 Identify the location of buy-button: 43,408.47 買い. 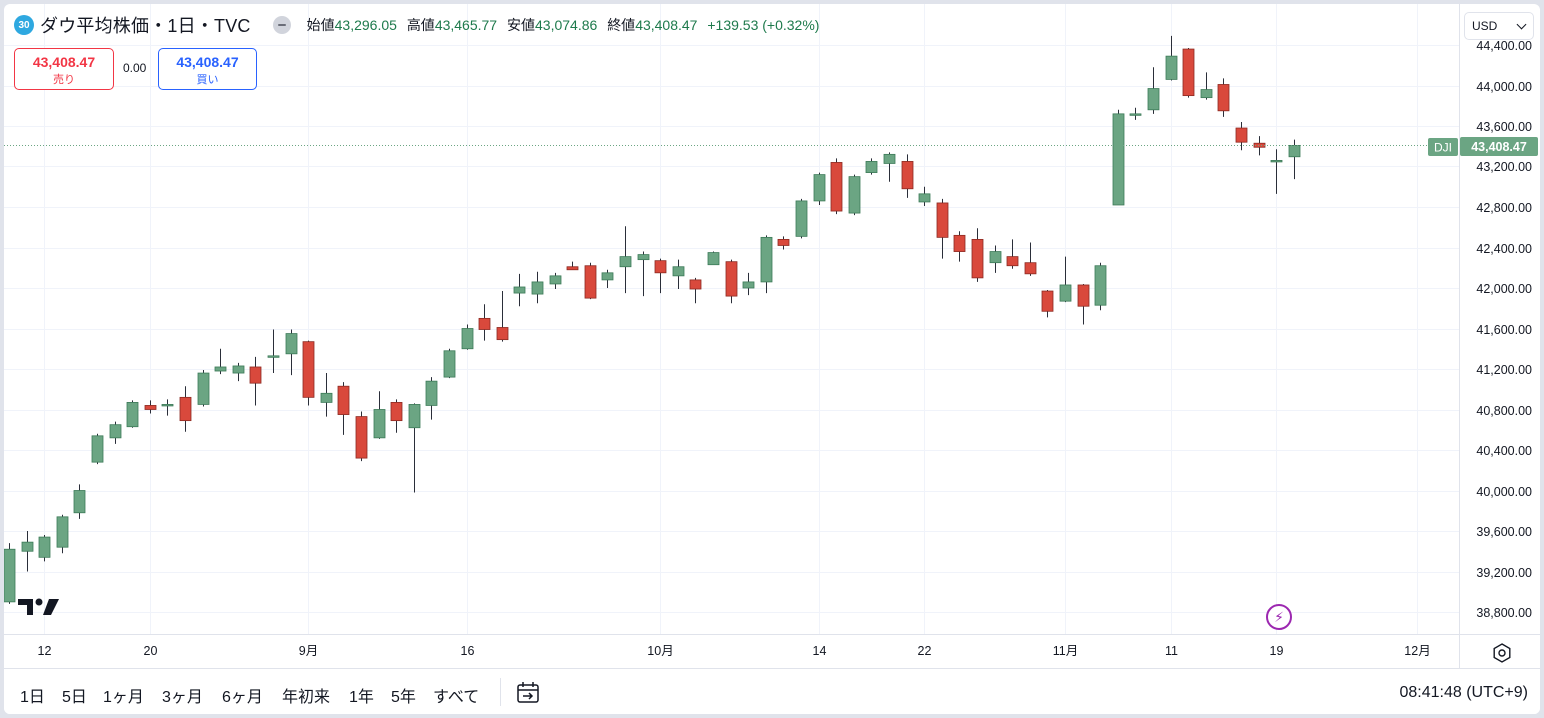
(207, 69).